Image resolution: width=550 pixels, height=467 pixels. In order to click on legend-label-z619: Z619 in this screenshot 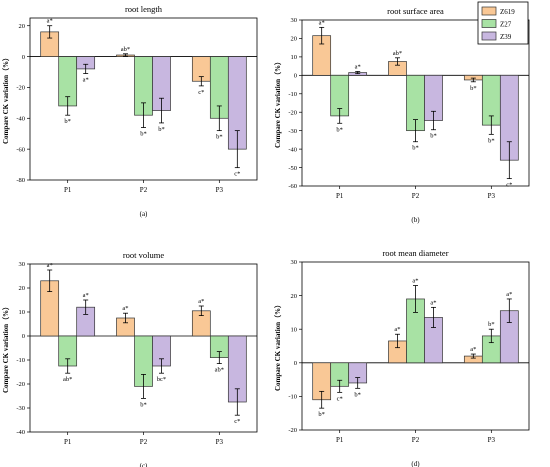, I will do `click(507, 12)`.